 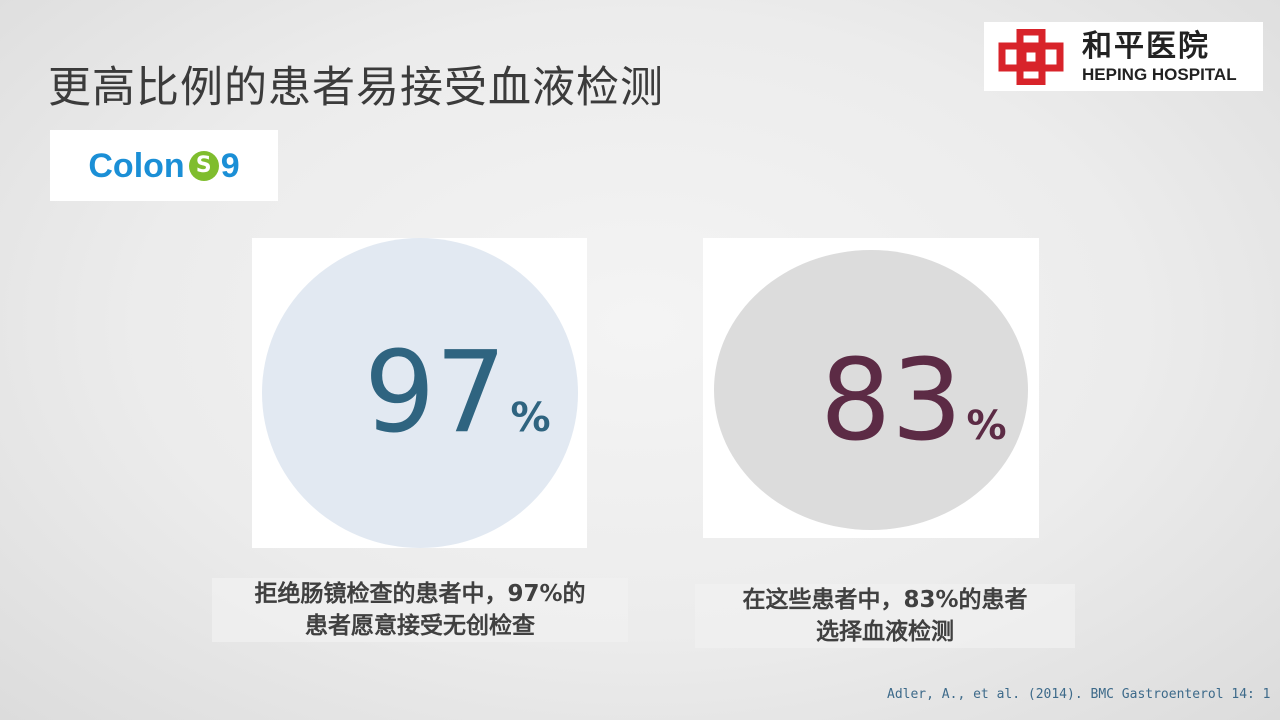 I want to click on stat-card-97: 97%, so click(x=419, y=393).